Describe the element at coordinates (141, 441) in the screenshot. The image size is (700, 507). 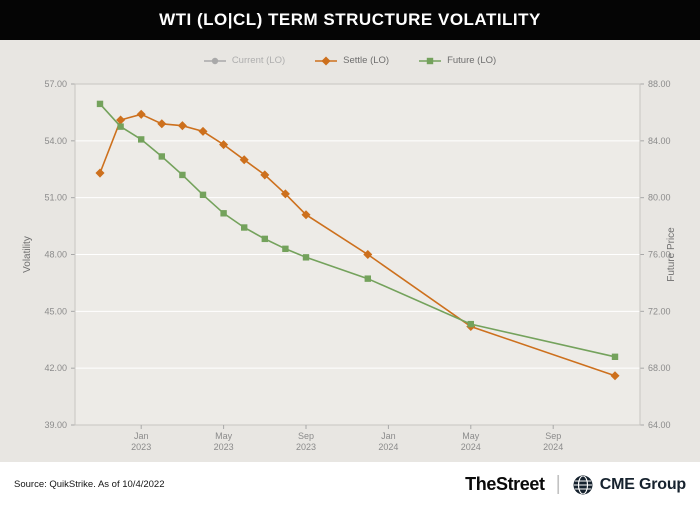
I see `x-axis-tick-label: Jan 2023` at that location.